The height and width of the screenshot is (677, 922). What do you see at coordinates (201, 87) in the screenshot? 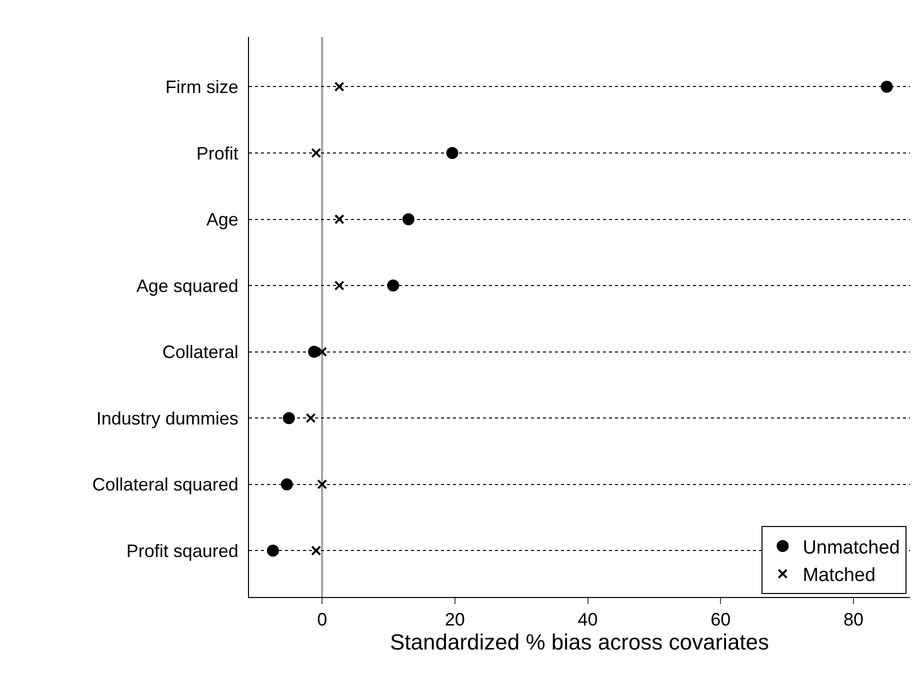
I see `y-tick-label: Firm size` at bounding box center [201, 87].